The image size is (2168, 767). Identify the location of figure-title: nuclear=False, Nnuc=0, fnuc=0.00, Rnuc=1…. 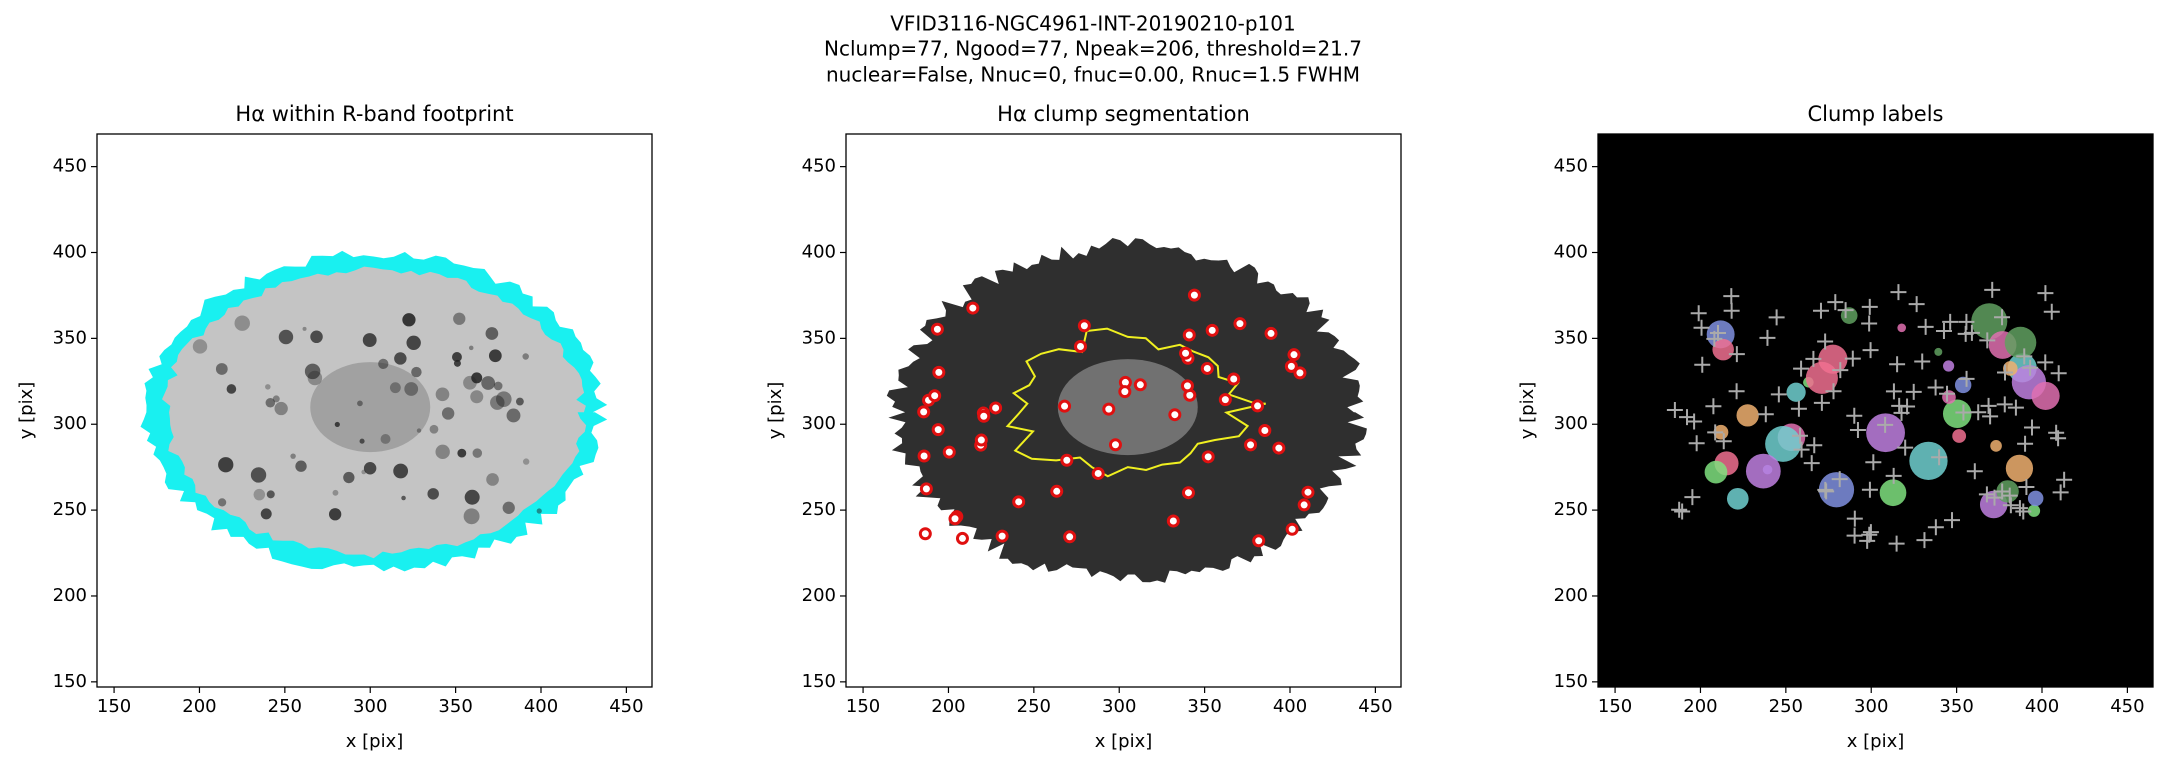
(1093, 75).